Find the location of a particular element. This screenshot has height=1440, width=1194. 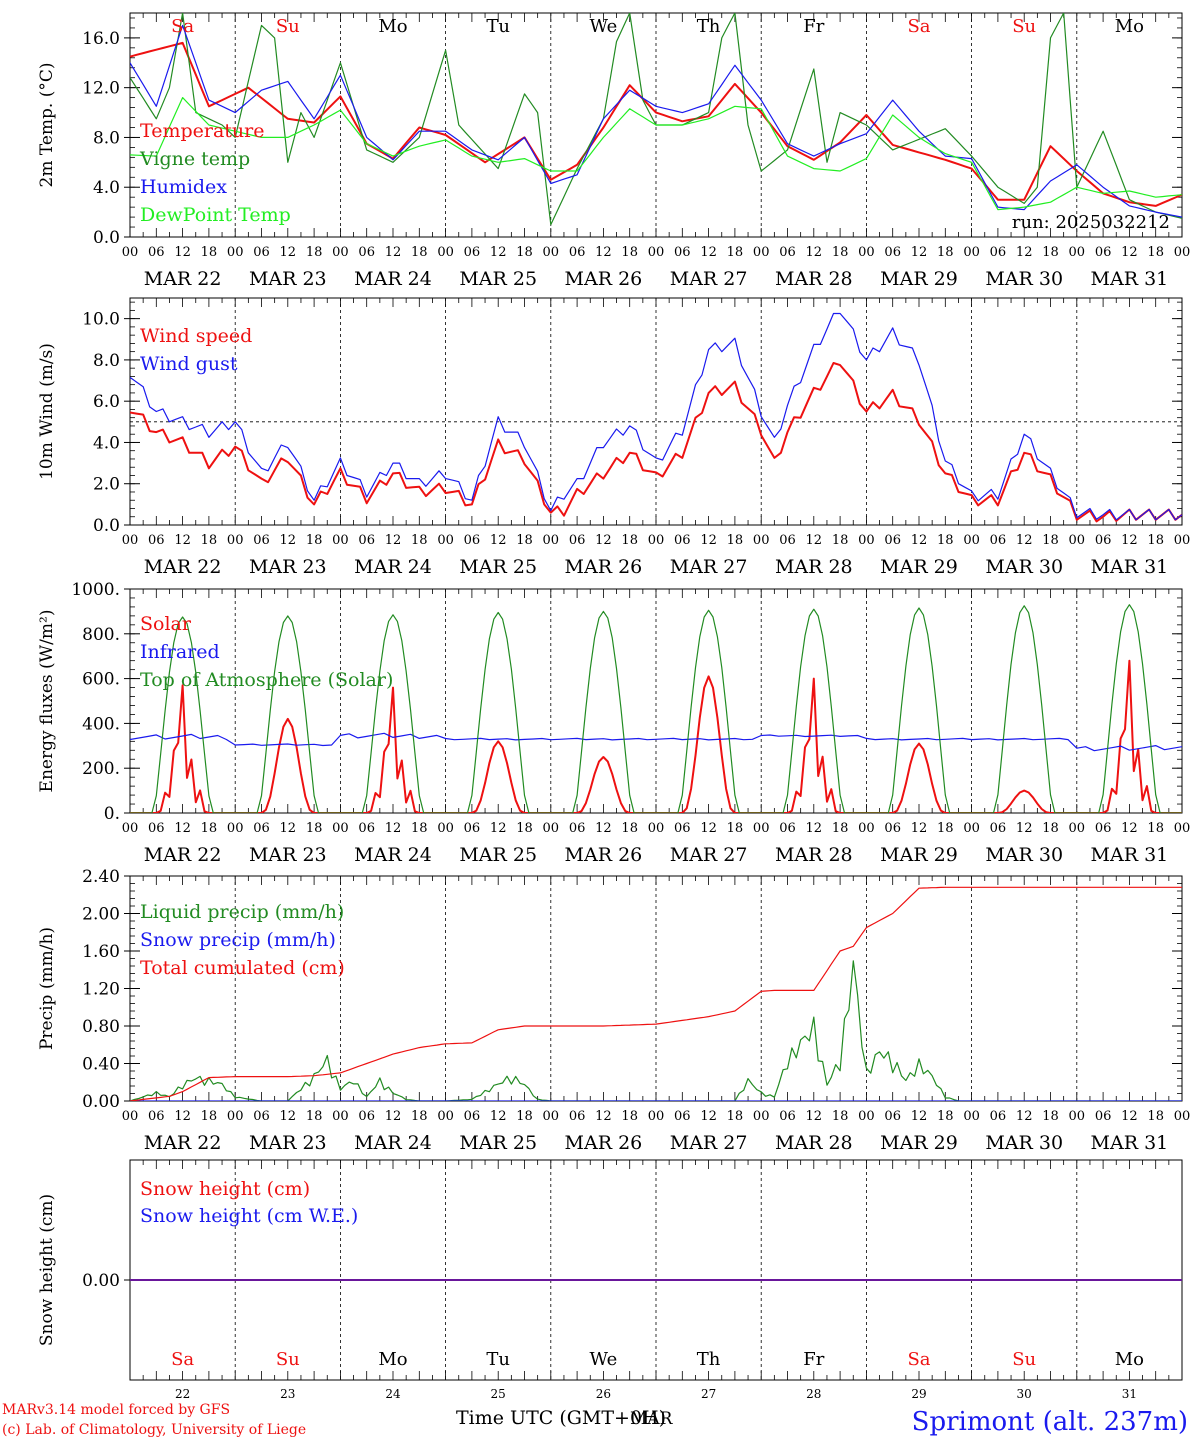

weekday-label: Mo is located at coordinates (392, 1359).